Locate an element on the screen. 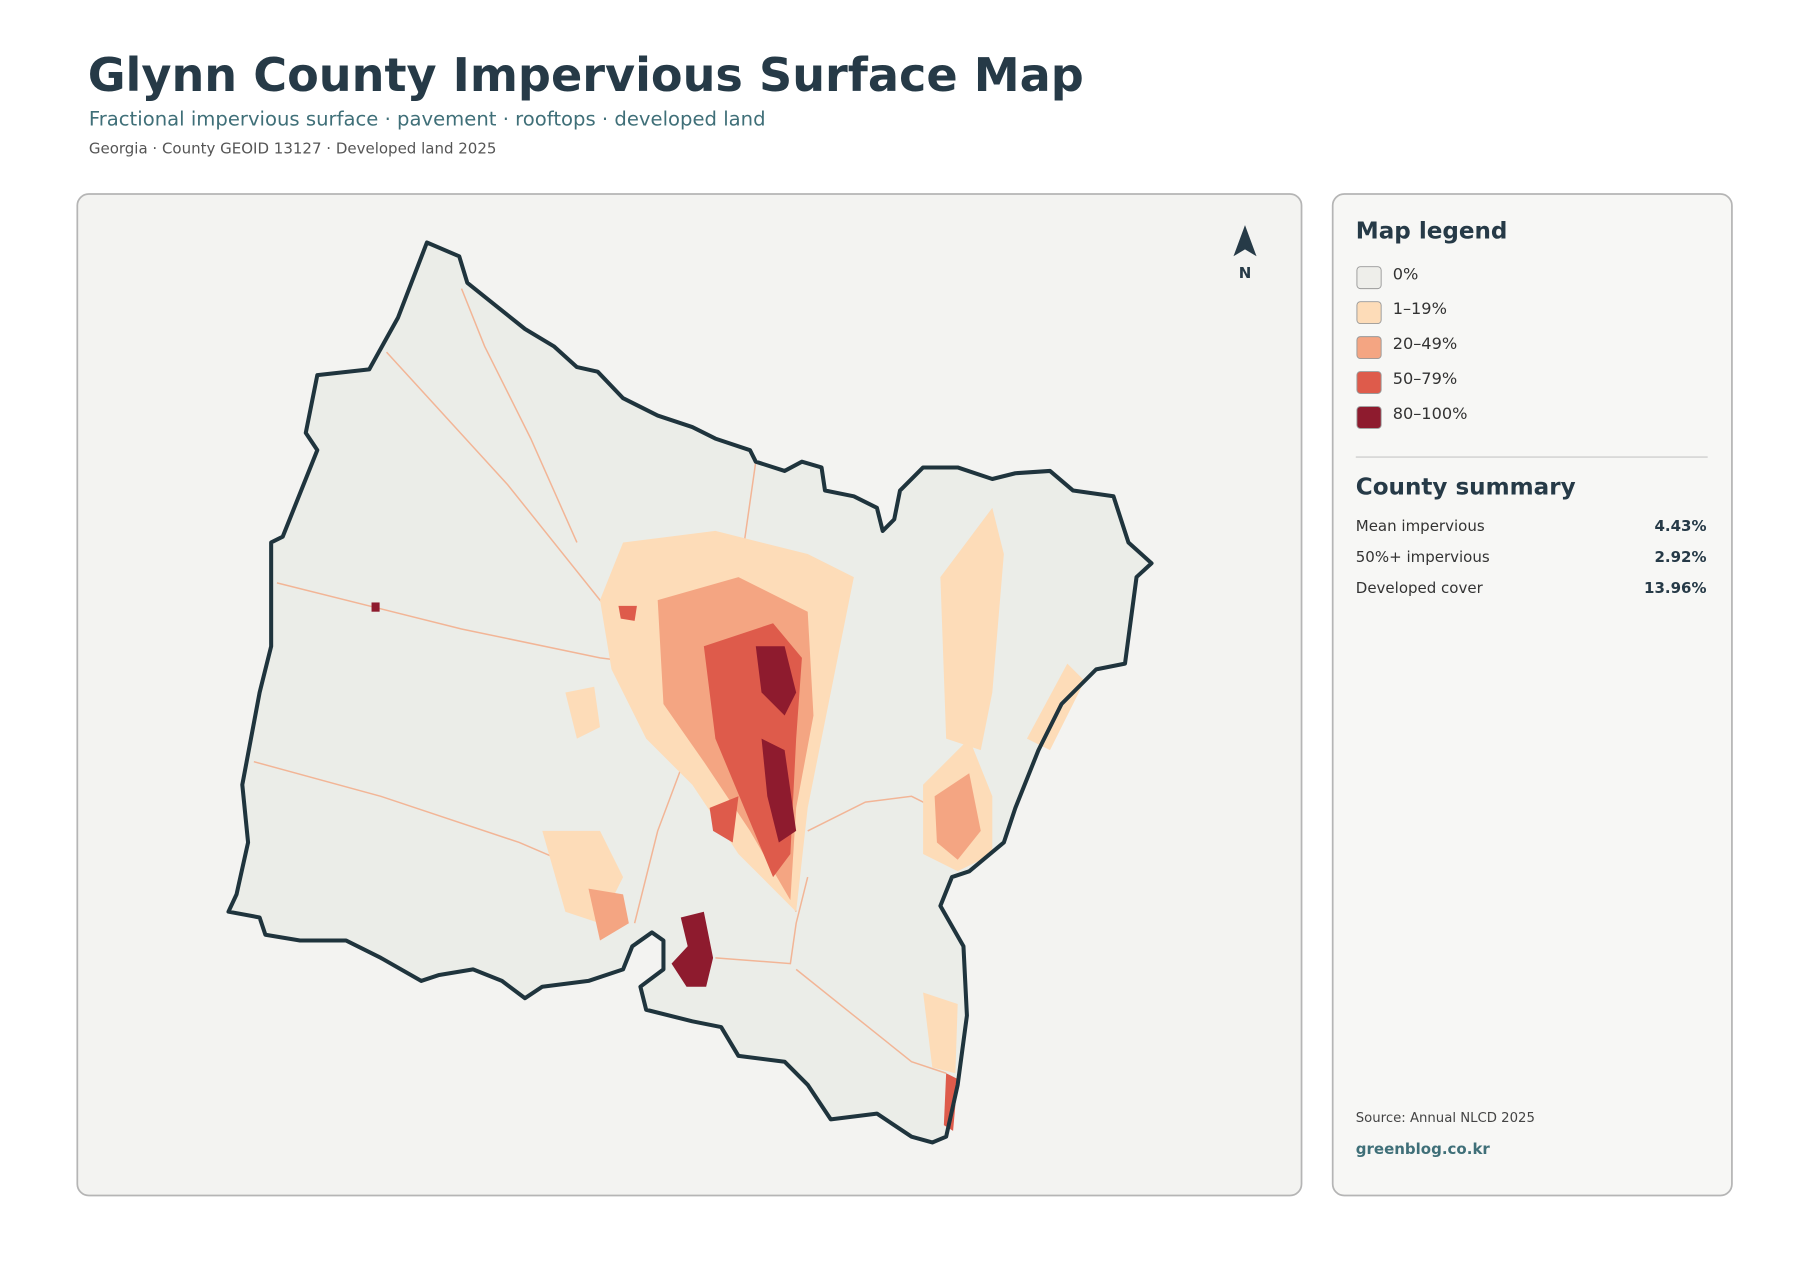  legend-label: 1–19% is located at coordinates (1420, 308).